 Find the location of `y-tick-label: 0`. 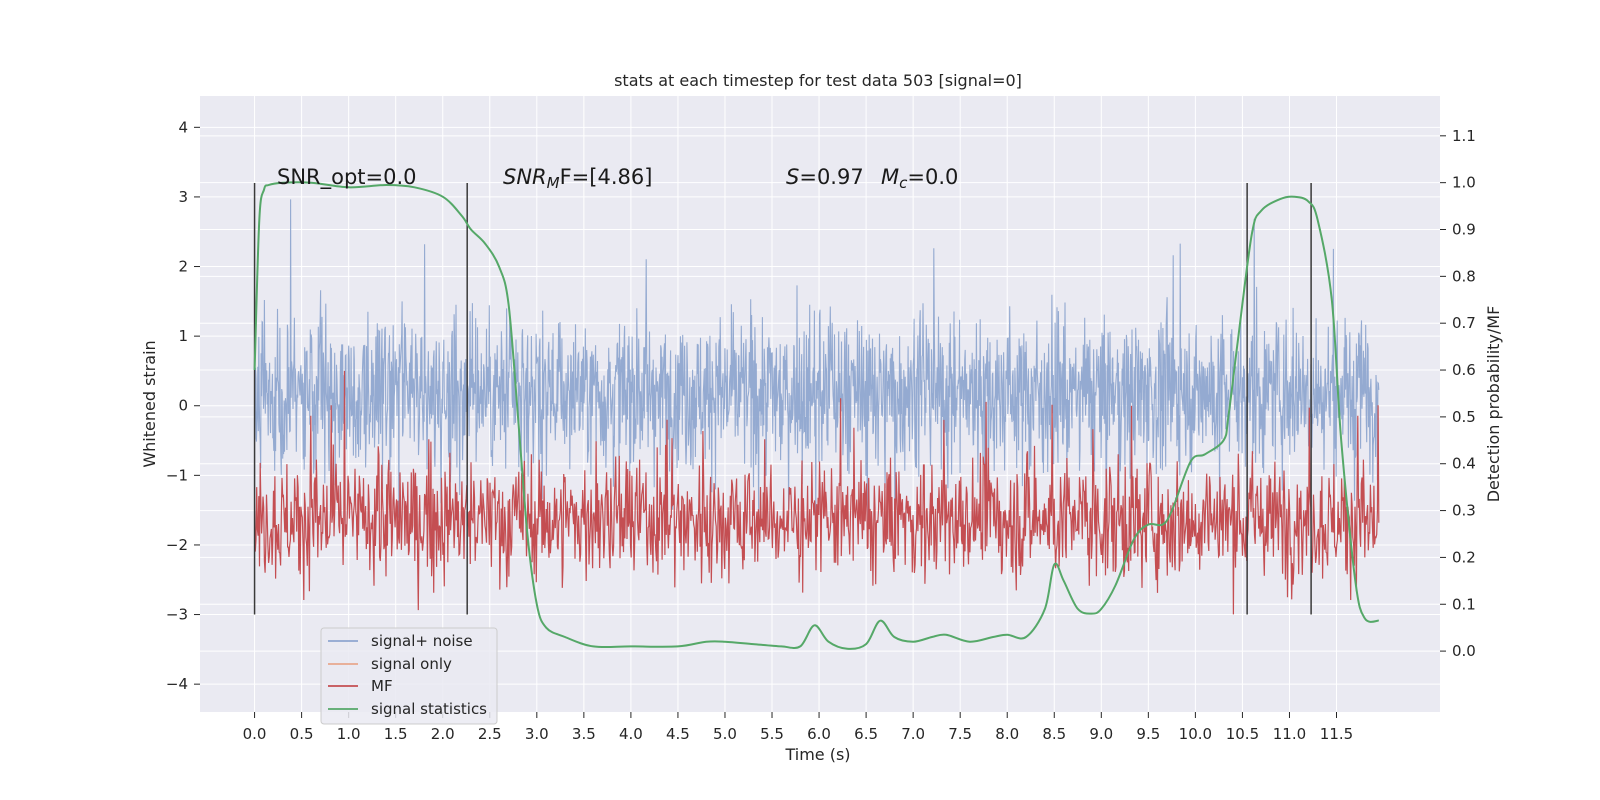

y-tick-label: 0 is located at coordinates (183, 406).